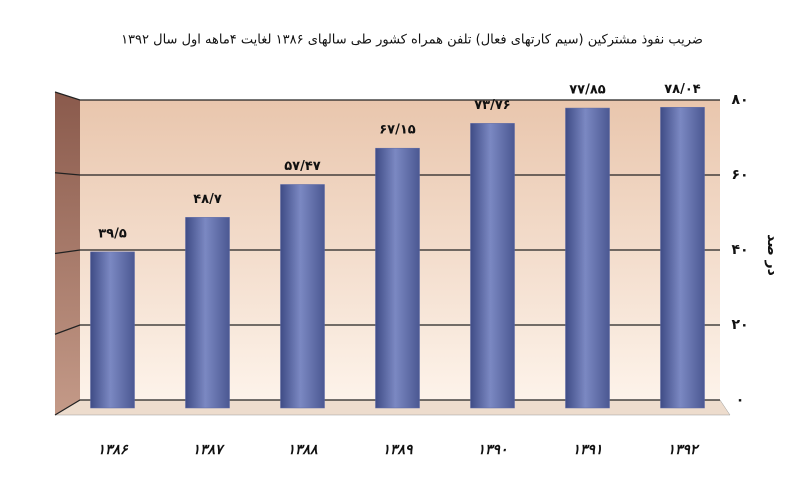 This screenshot has height=501, width=800. I want to click on y-tick-label: ۶۰, so click(739, 175).